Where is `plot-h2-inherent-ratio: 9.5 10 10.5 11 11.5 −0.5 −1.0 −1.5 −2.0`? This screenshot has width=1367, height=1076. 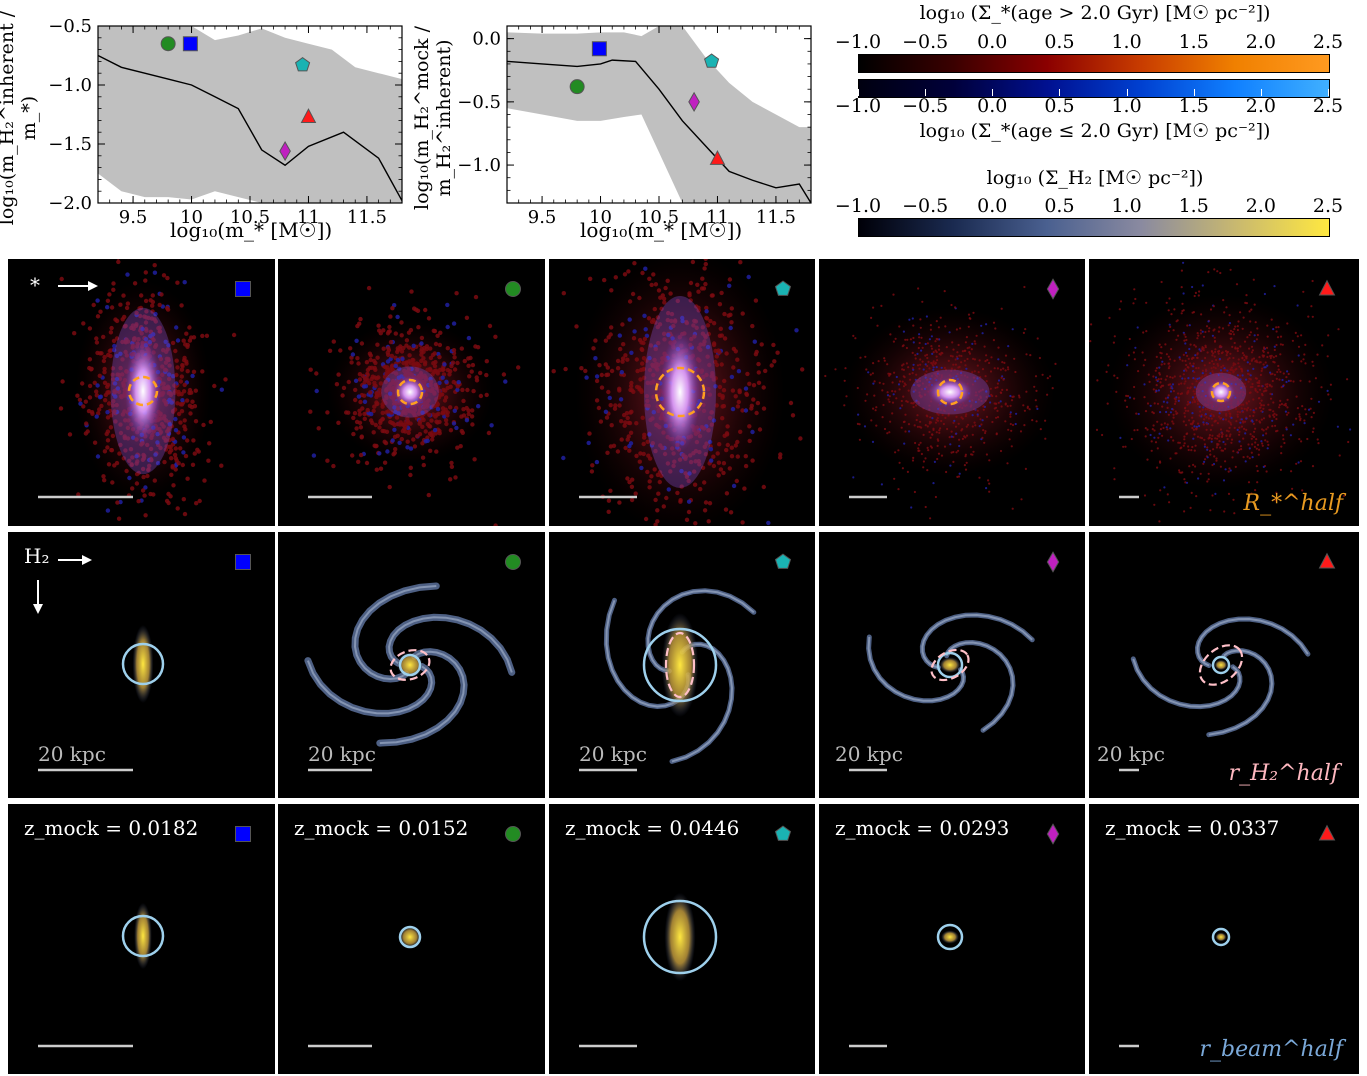 plot-h2-inherent-ratio: 9.5 10 10.5 11 11.5 −0.5 −1.0 −1.5 −2.0 is located at coordinates (225, 122).